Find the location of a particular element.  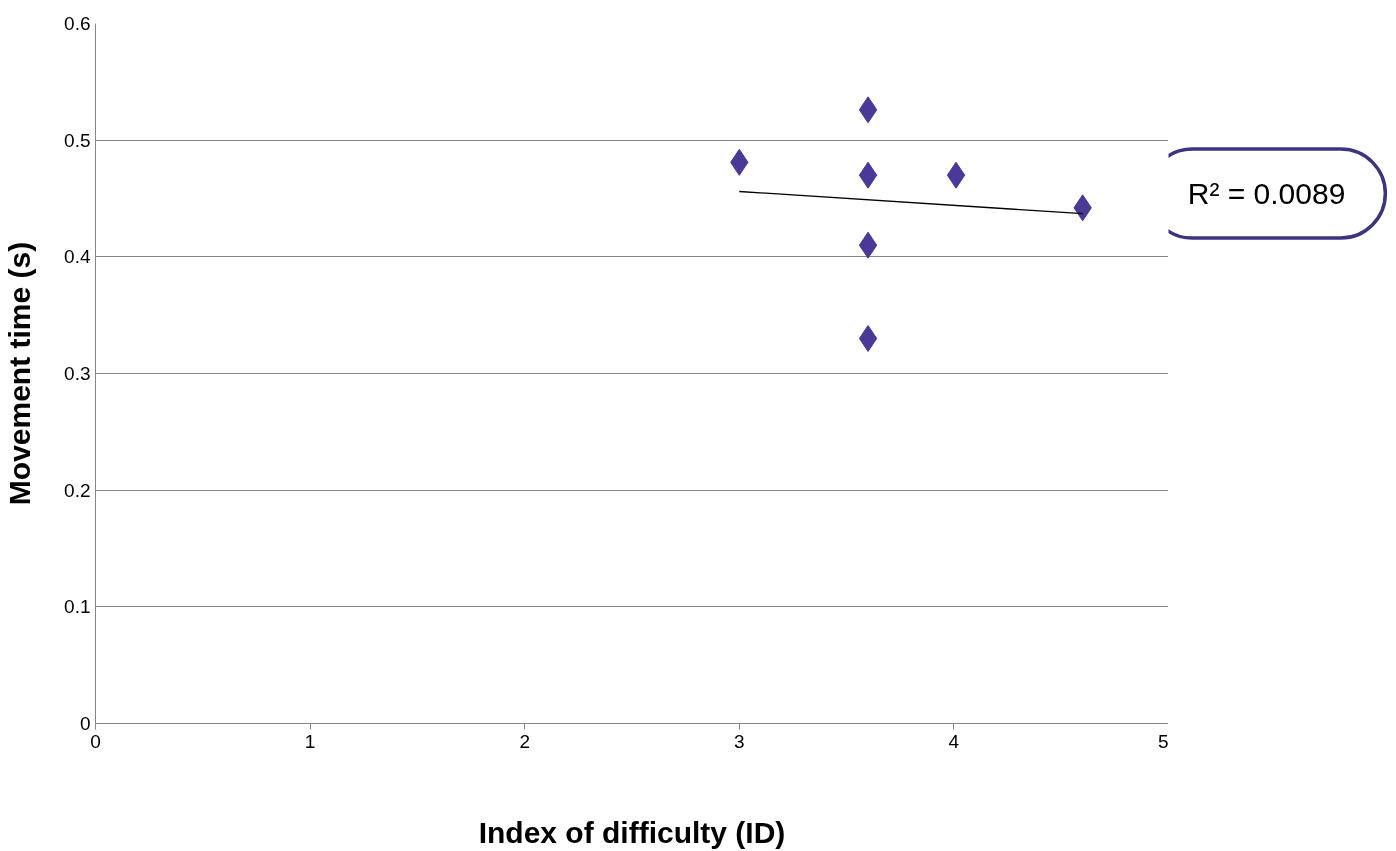

y-tick-label: 0.3 is located at coordinates (77, 373).